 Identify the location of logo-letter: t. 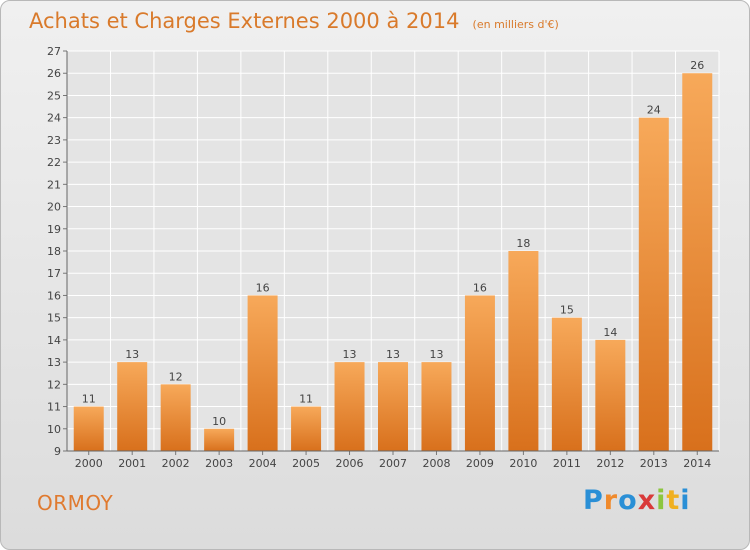
(673, 500).